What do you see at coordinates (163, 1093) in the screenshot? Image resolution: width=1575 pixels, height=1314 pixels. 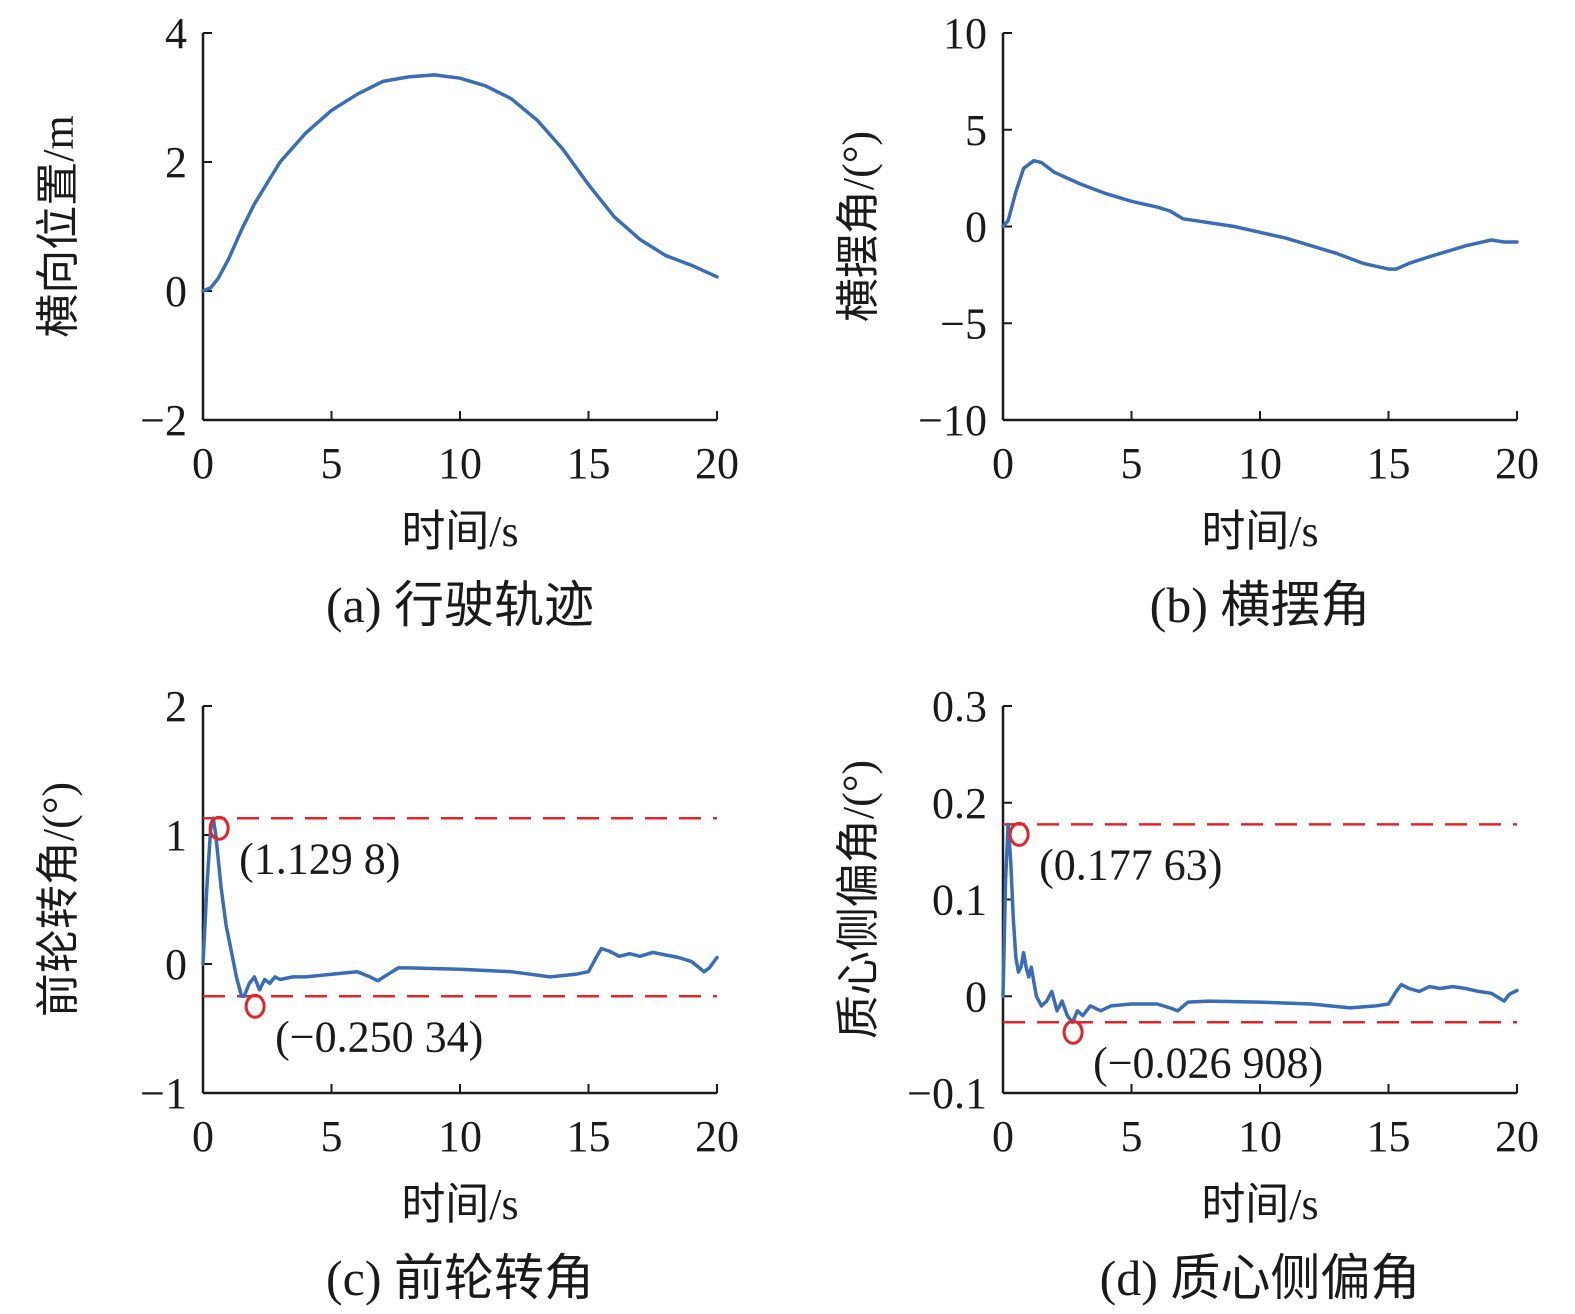 I see `y-tick-label: −1` at bounding box center [163, 1093].